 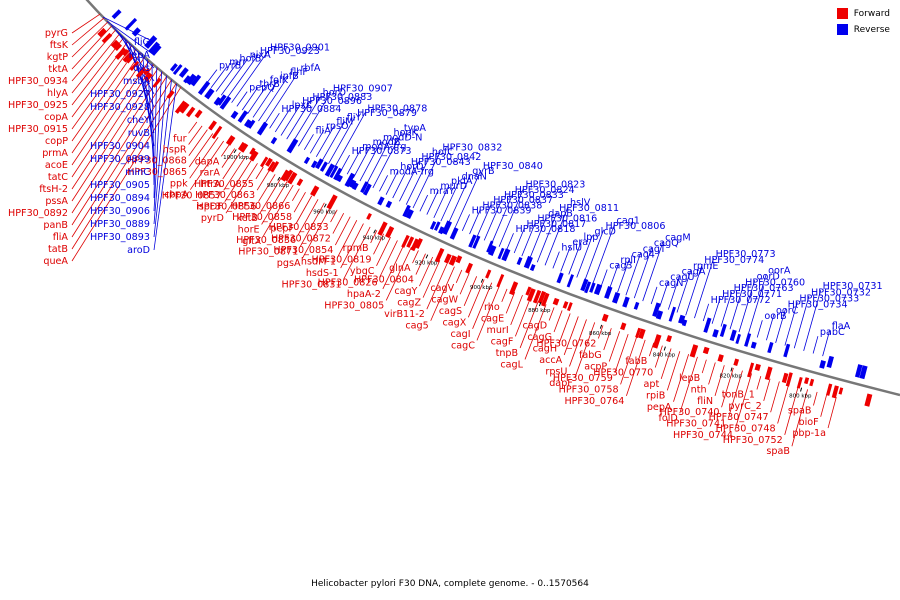 What do you see at coordinates (354, 305) in the screenshot?
I see `gene-label: HPF30_0805` at bounding box center [354, 305].